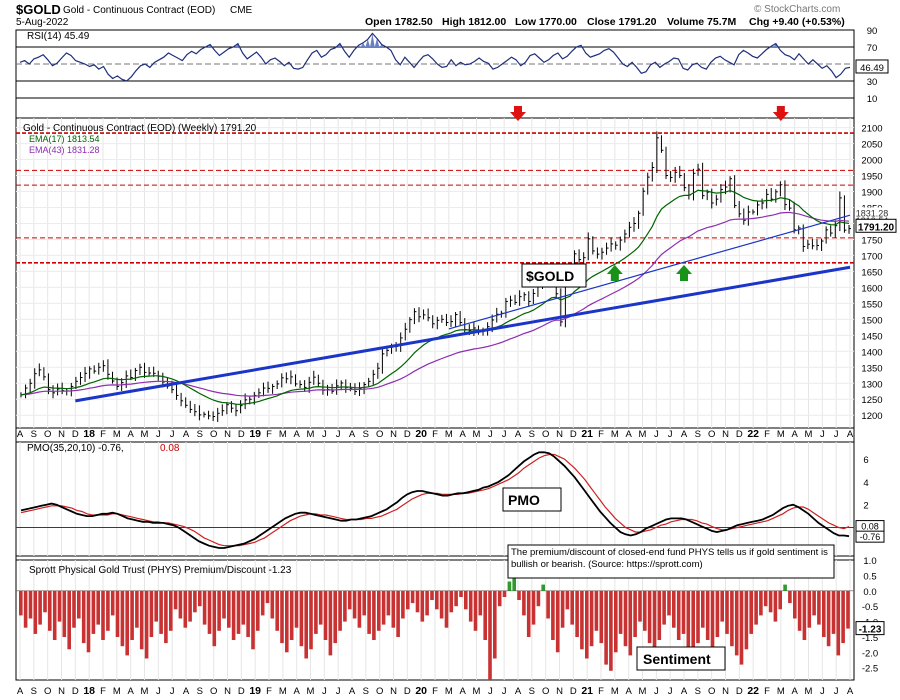 This screenshot has height=700, width=900. I want to click on rsi-overbought-fill, so click(493, 40).